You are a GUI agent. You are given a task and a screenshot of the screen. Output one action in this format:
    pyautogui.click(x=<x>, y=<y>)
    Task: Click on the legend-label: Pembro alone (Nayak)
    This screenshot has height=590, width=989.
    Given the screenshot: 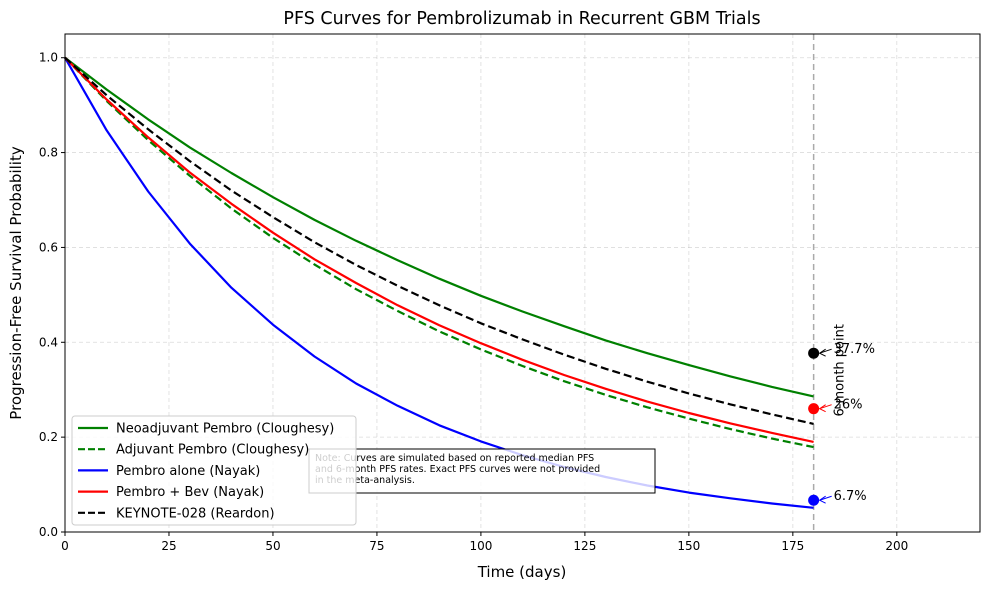 What is the action you would take?
    pyautogui.click(x=188, y=471)
    